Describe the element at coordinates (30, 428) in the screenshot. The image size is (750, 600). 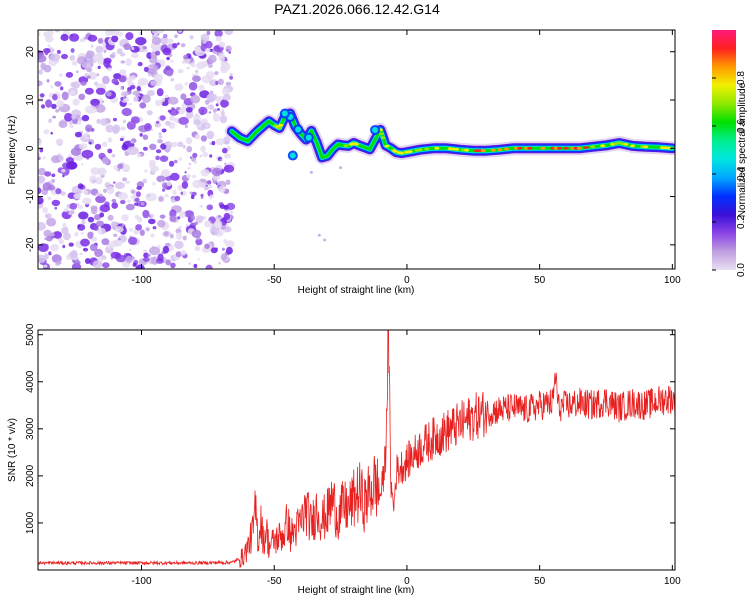
I see `y-tick-label: 3000` at that location.